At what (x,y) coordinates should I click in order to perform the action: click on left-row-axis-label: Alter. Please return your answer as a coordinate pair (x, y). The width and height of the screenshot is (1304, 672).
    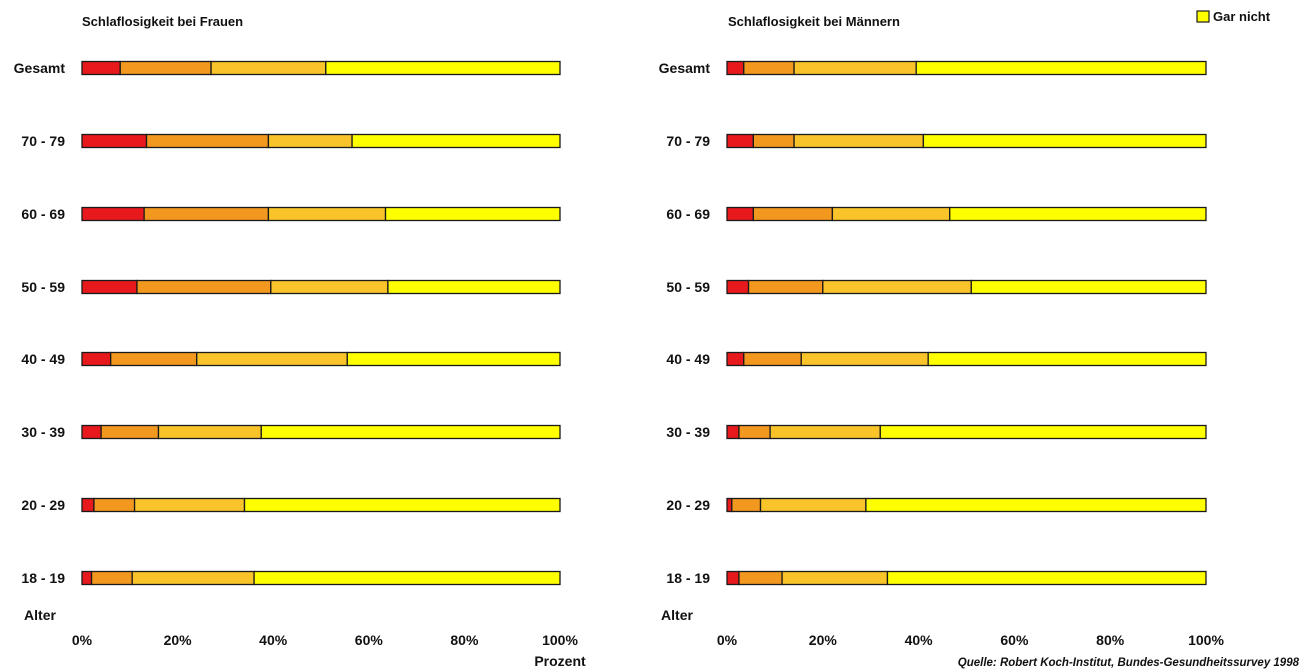
    Looking at the image, I should click on (40, 615).